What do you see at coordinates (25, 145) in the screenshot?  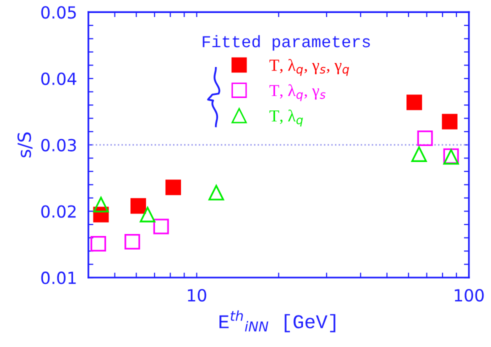 I see `y-axis-title: s/S` at bounding box center [25, 145].